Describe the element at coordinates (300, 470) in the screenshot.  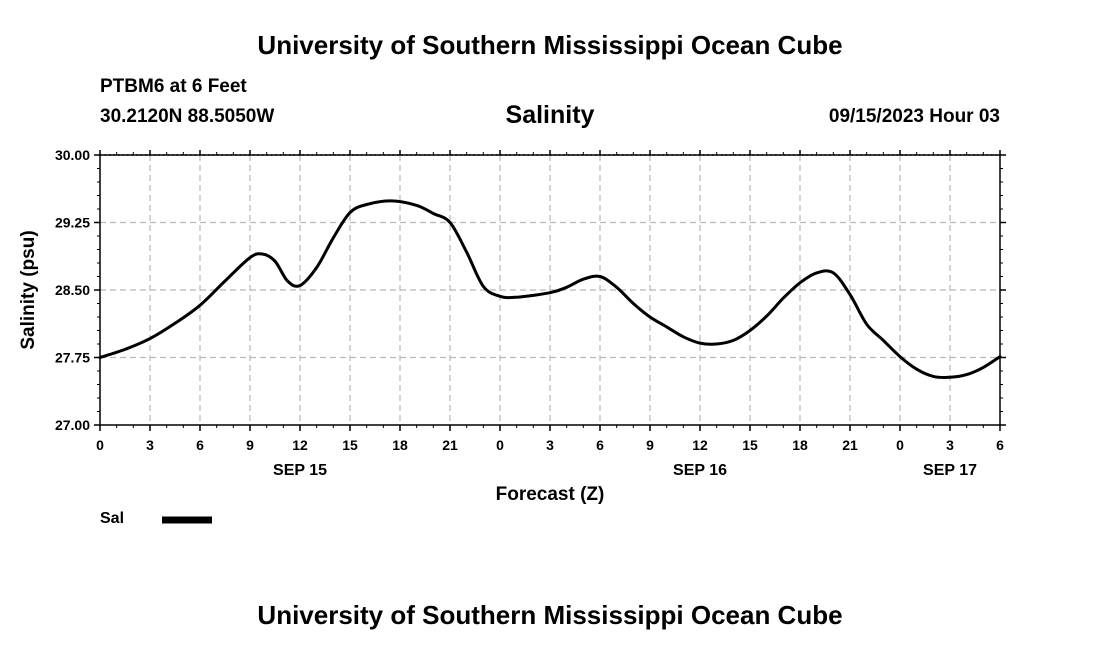
I see `date-label: SEP 15` at that location.